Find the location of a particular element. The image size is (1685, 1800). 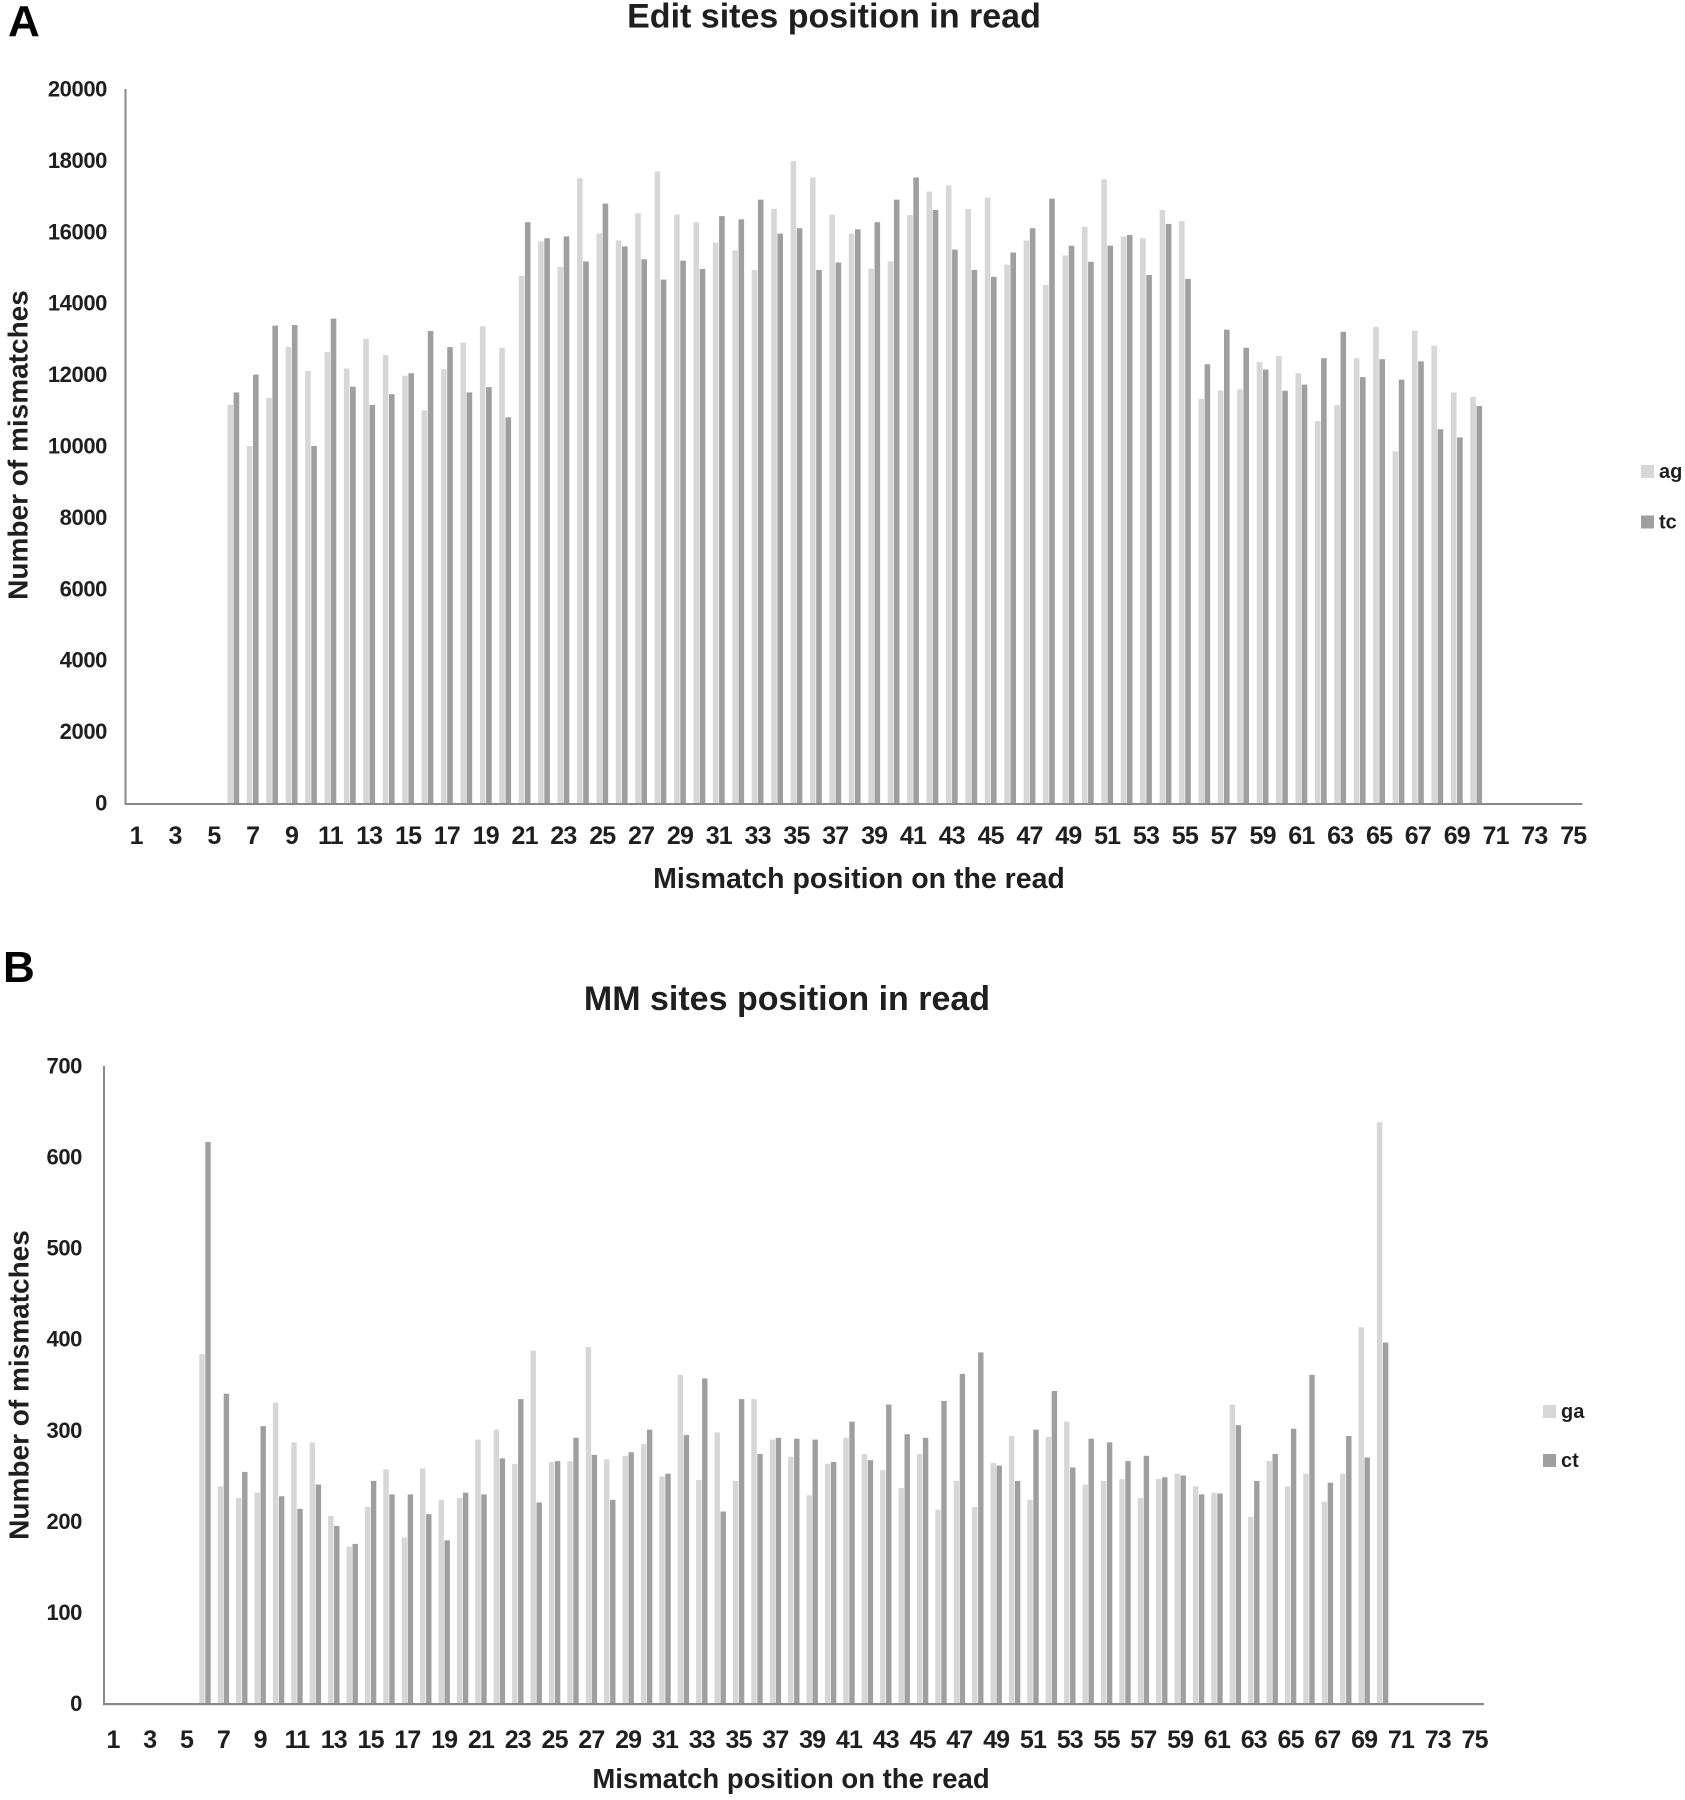

svg-text: ag is located at coordinates (1670, 472).